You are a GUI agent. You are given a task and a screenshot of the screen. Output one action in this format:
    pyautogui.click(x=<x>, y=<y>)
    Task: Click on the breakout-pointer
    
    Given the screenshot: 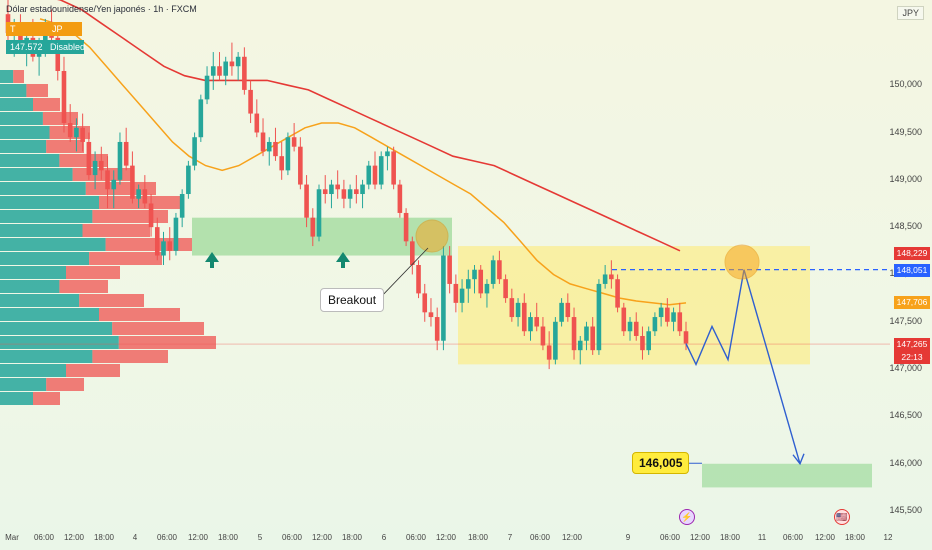 What is the action you would take?
    pyautogui.click(x=403, y=274)
    